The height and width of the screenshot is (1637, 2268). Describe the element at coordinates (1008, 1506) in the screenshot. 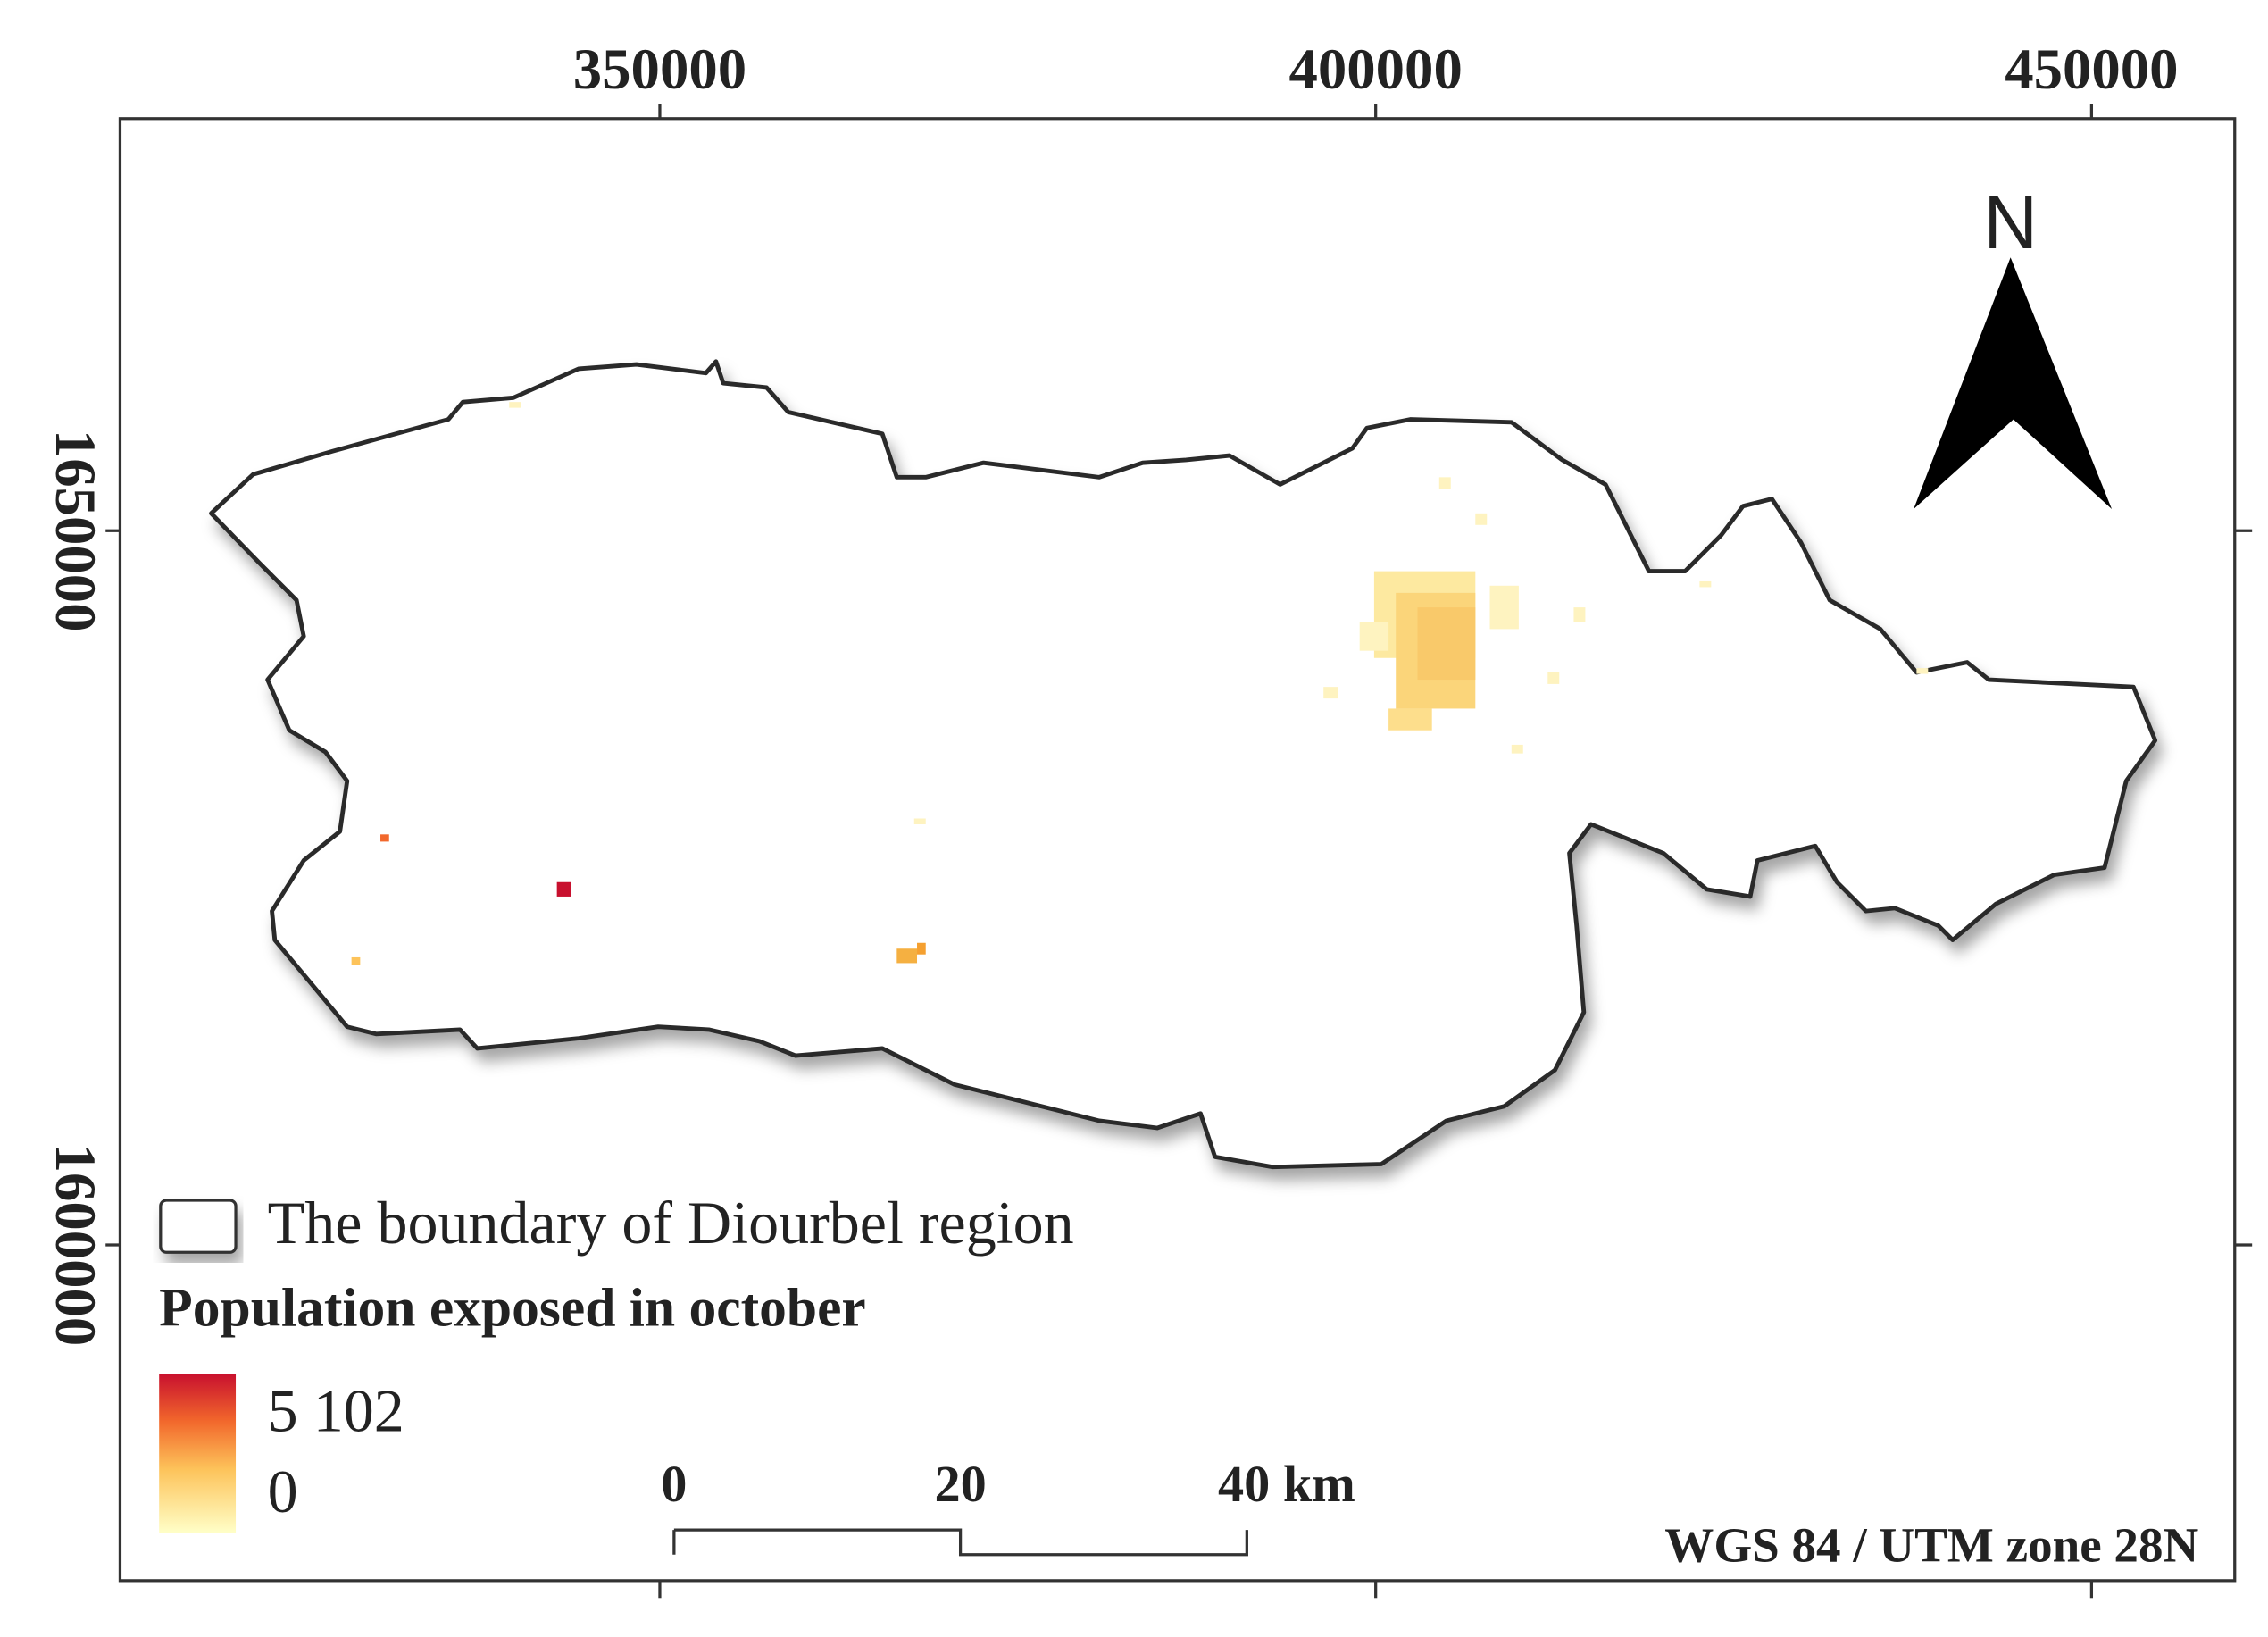

I see `scale-bar: 0 20 40 km` at that location.